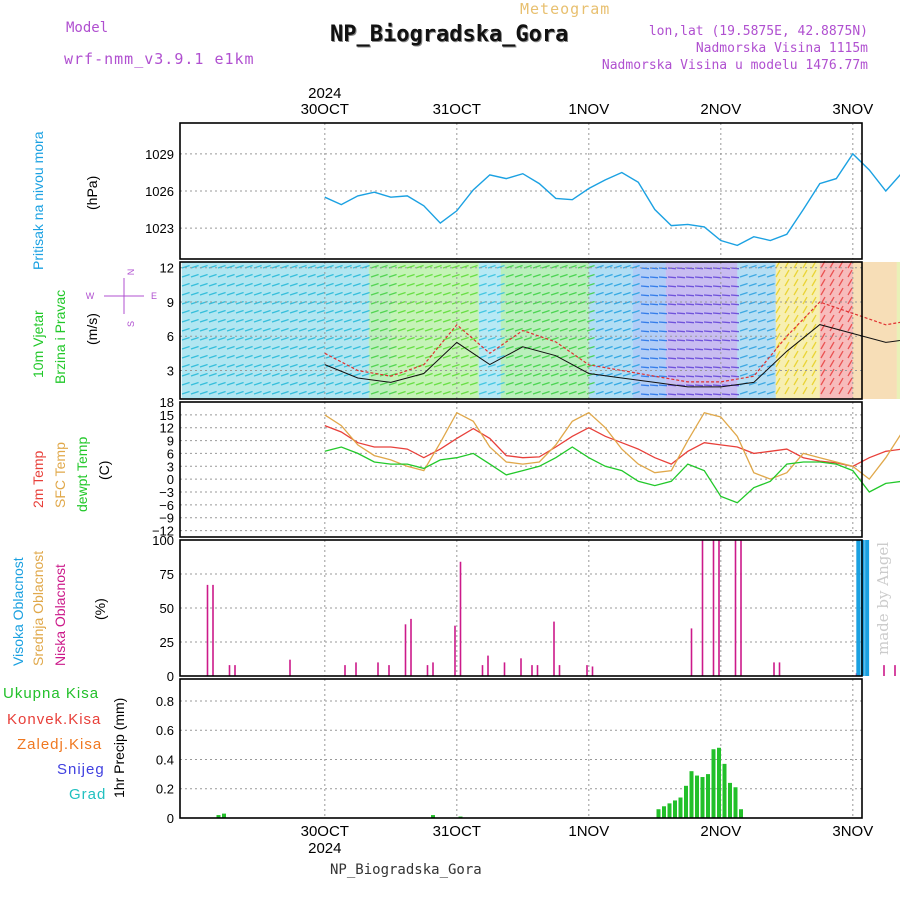 Image resolution: width=900 pixels, height=900 pixels. Describe the element at coordinates (165, 759) in the screenshot. I see `precip-ytick: 0.4` at that location.